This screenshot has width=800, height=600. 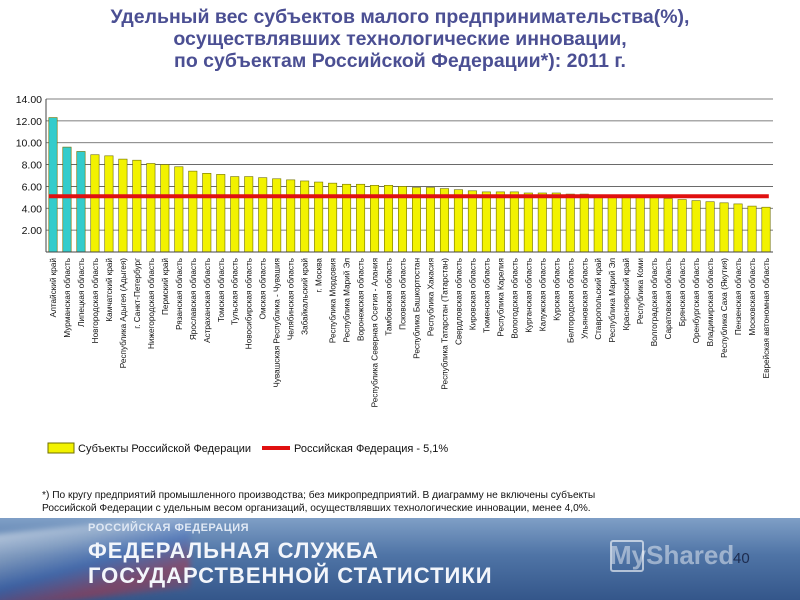 What do you see at coordinates (570, 300) in the screenshot?
I see `x-tick-label-37: Белгородская область` at bounding box center [570, 300].